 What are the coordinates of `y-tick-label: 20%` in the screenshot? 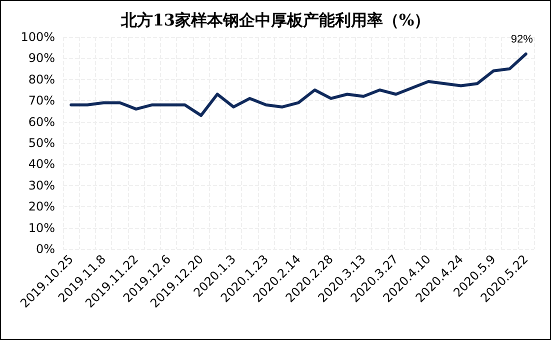 It's located at (41, 207).